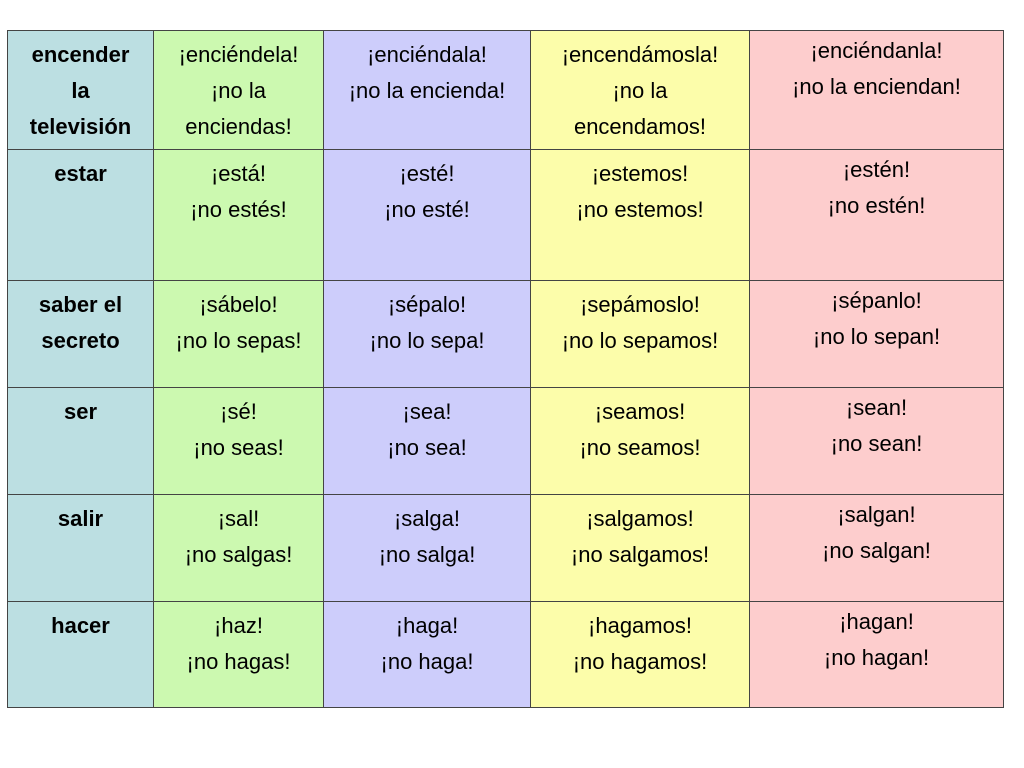 This screenshot has width=1024, height=768. Describe the element at coordinates (640, 340) in the screenshot. I see `command-text: ¡no lo sepamos!` at that location.